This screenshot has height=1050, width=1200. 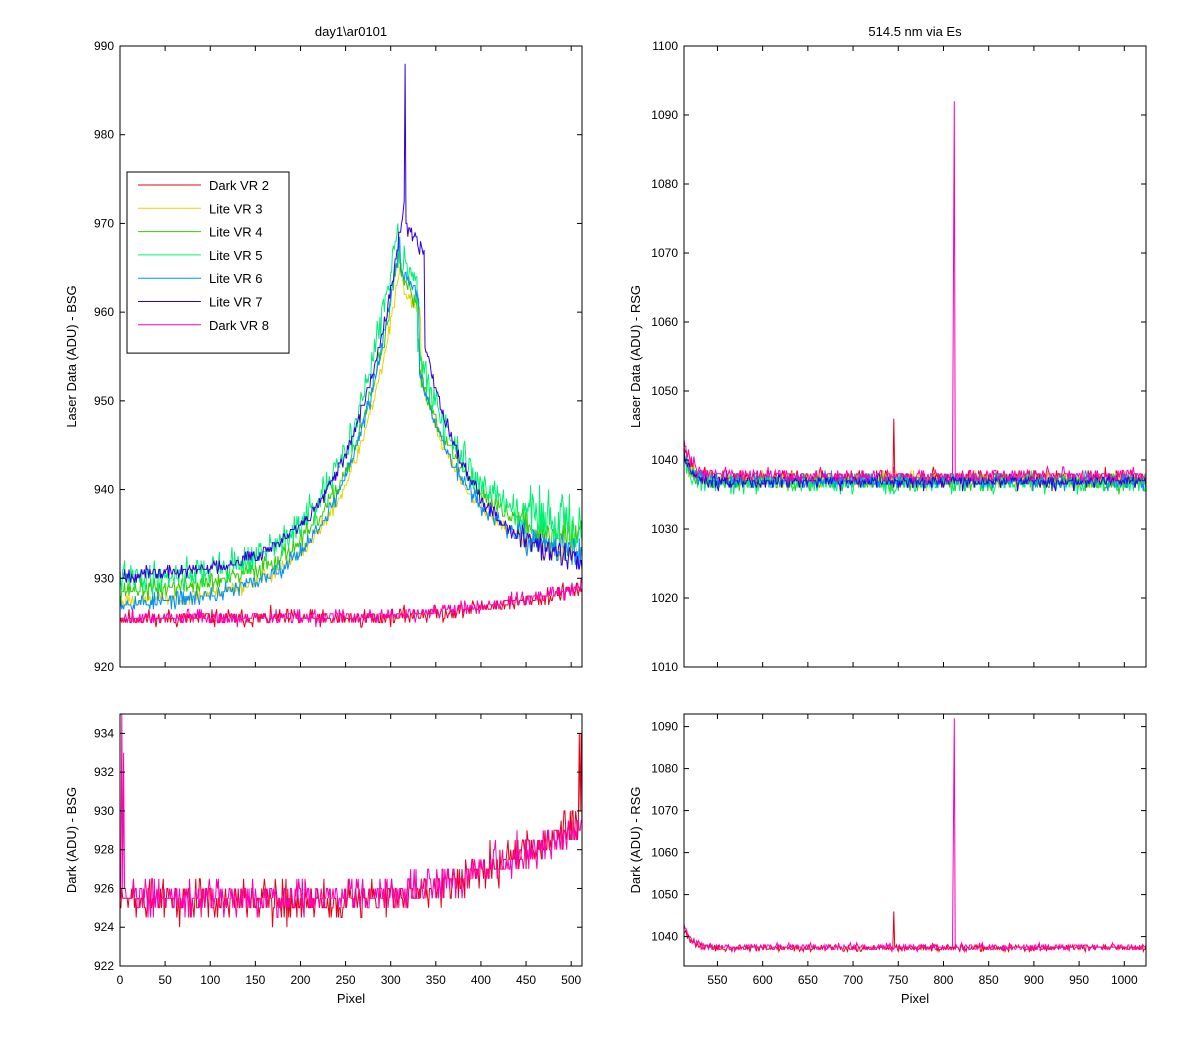 What do you see at coordinates (1079, 980) in the screenshot?
I see `x-tick-label: 950` at bounding box center [1079, 980].